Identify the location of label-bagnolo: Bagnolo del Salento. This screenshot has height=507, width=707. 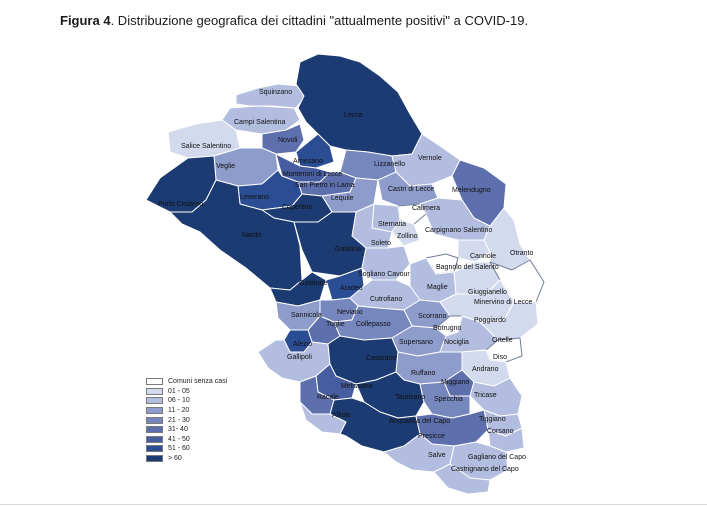
(467, 267).